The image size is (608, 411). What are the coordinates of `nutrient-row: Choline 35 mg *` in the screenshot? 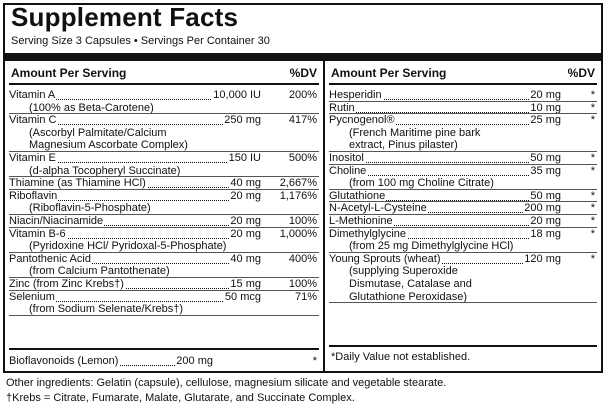 It's located at (463, 171).